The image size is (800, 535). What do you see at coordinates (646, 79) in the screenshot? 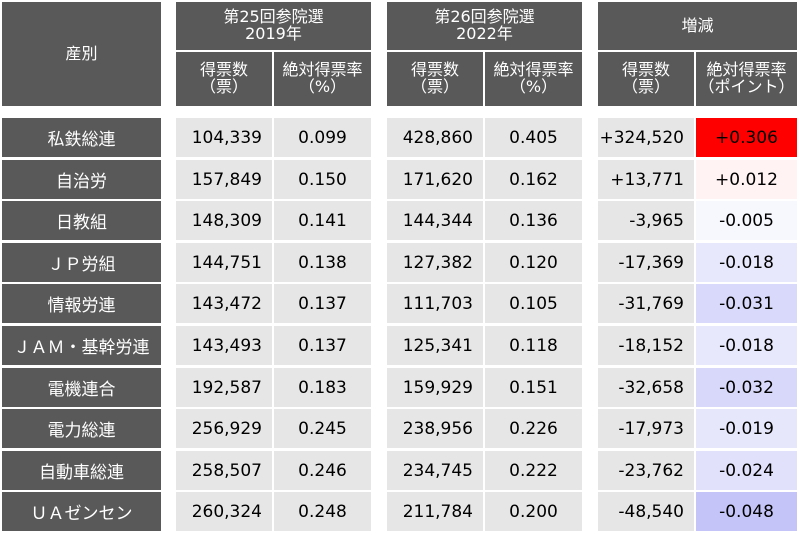
I see `change-votes-header: 得票数 （票）` at bounding box center [646, 79].